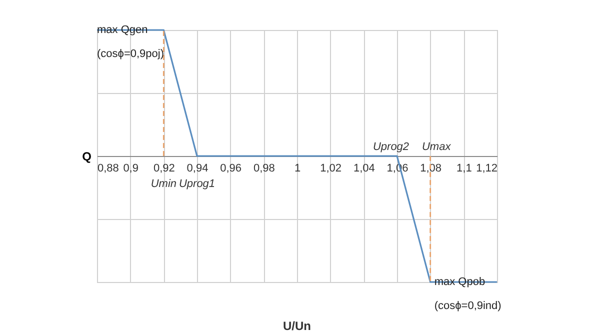 The height and width of the screenshot is (332, 590). Describe the element at coordinates (297, 325) in the screenshot. I see `x-axis-title: U/Un` at that location.